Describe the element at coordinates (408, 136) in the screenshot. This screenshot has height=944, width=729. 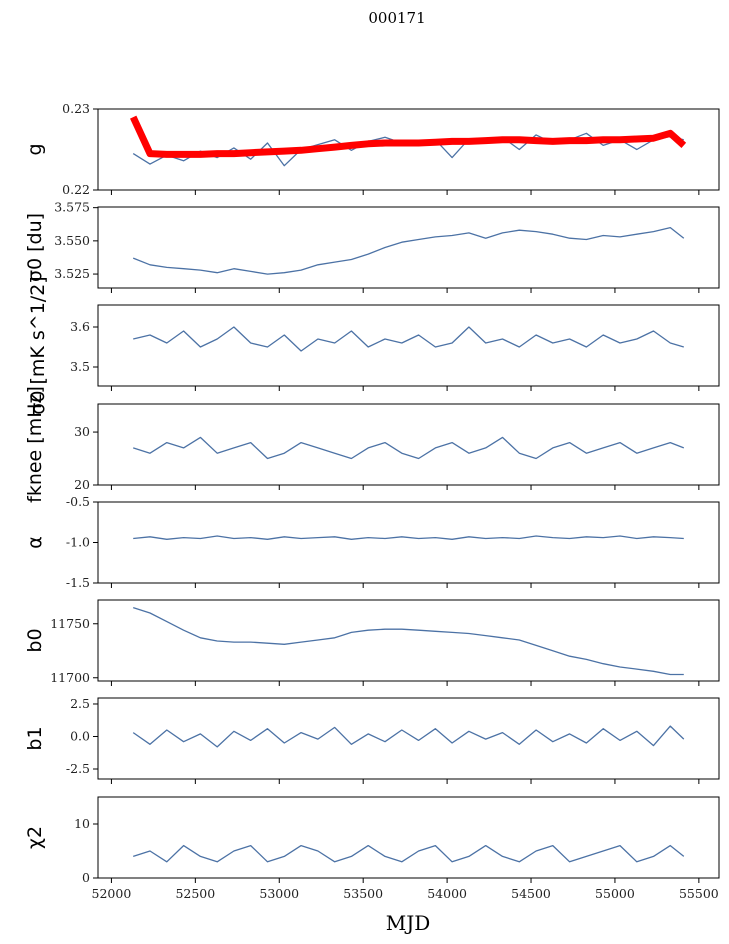
I see `series-line-g-model` at that location.